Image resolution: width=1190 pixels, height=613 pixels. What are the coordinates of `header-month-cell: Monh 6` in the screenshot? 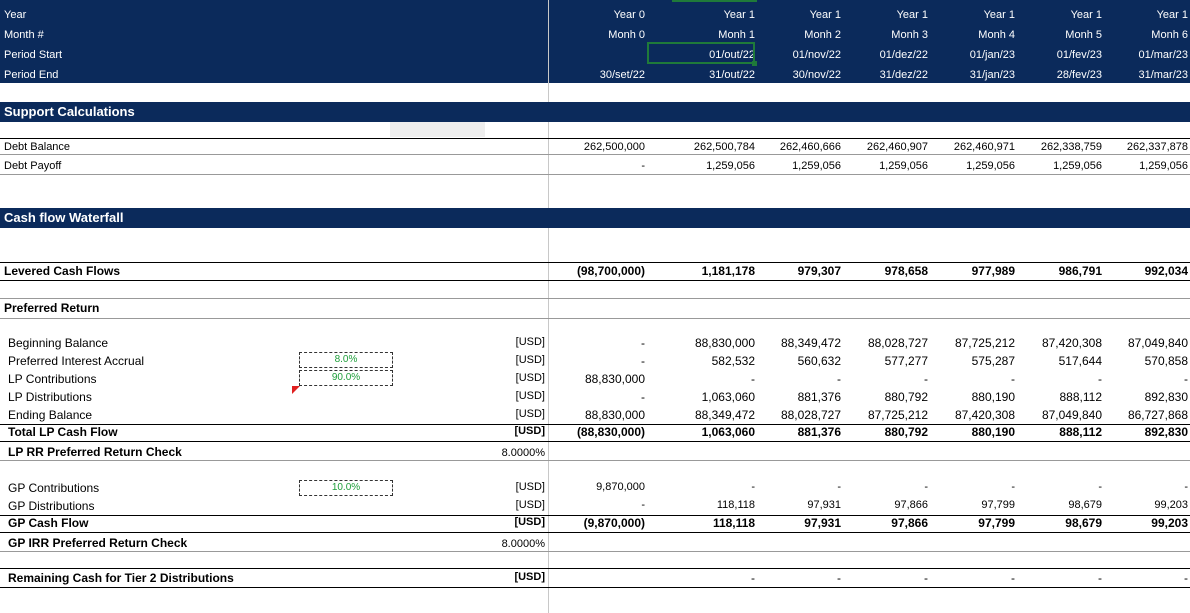 It's located at (1169, 35).